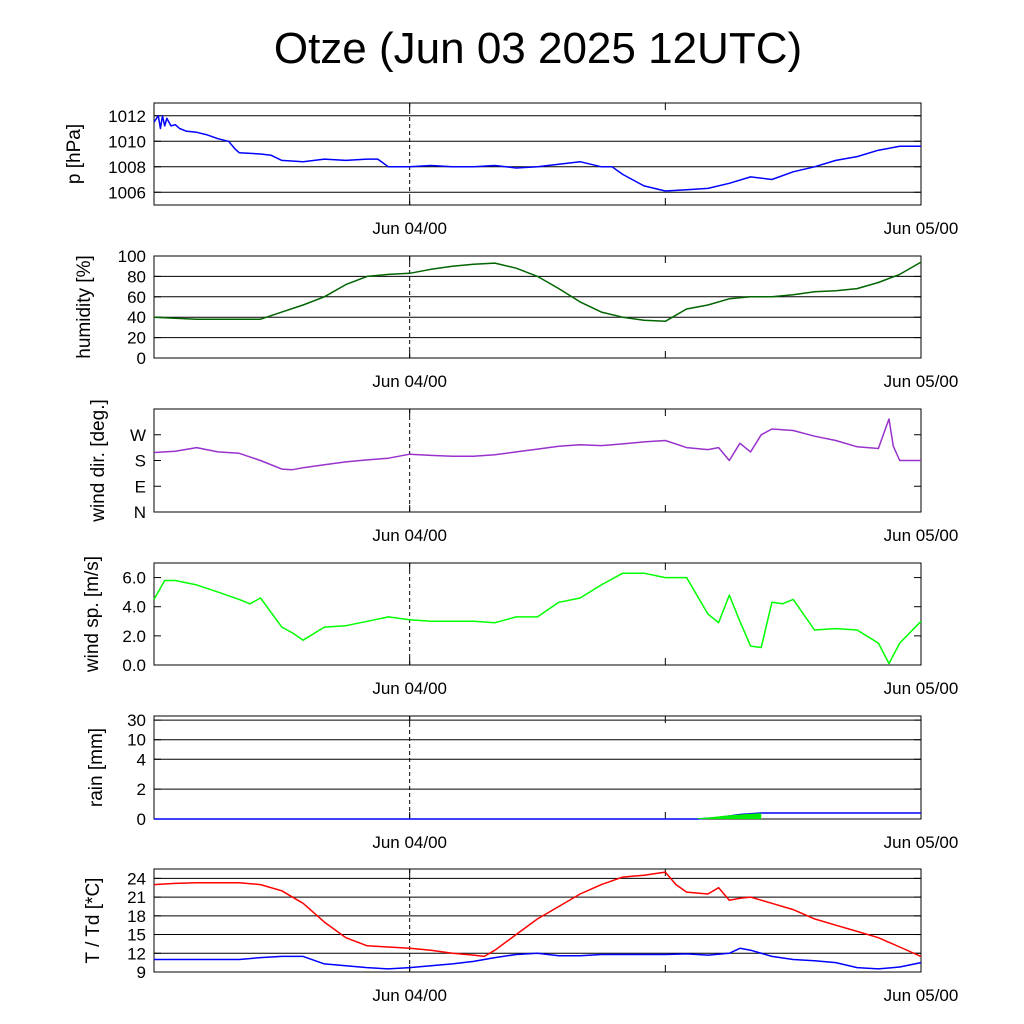 The width and height of the screenshot is (1024, 1024). What do you see at coordinates (136, 720) in the screenshot?
I see `y-tick-label: 30` at bounding box center [136, 720].